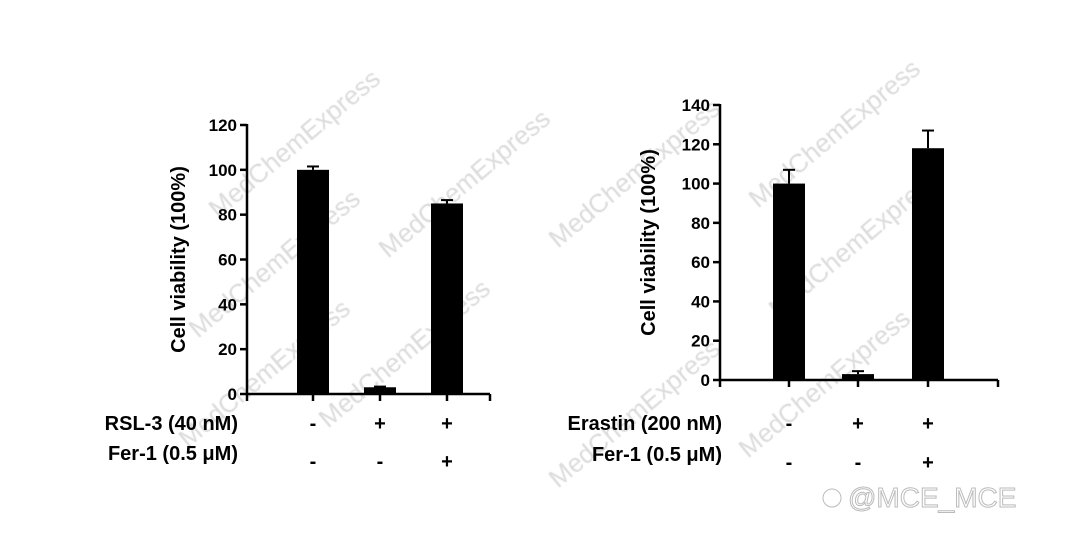  What do you see at coordinates (696, 105) in the screenshot?
I see `y-tick-label: 140` at bounding box center [696, 105].